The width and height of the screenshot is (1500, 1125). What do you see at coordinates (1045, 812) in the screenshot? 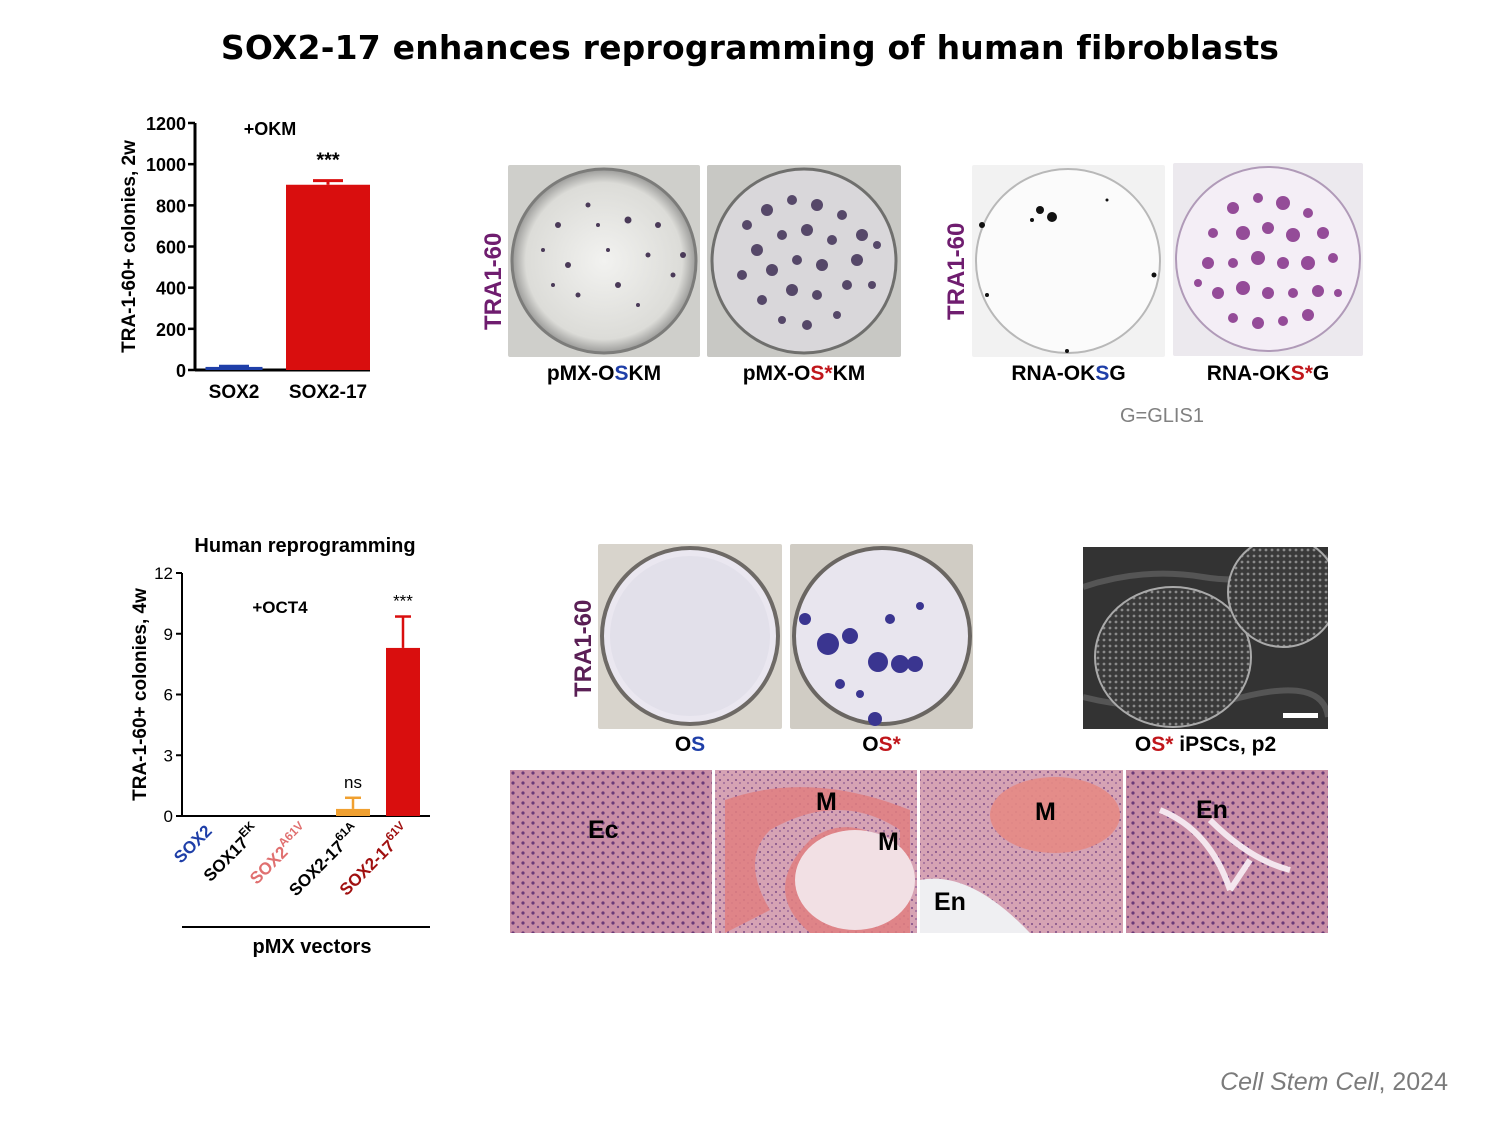
I see `hist-label-m3: M` at bounding box center [1045, 812].